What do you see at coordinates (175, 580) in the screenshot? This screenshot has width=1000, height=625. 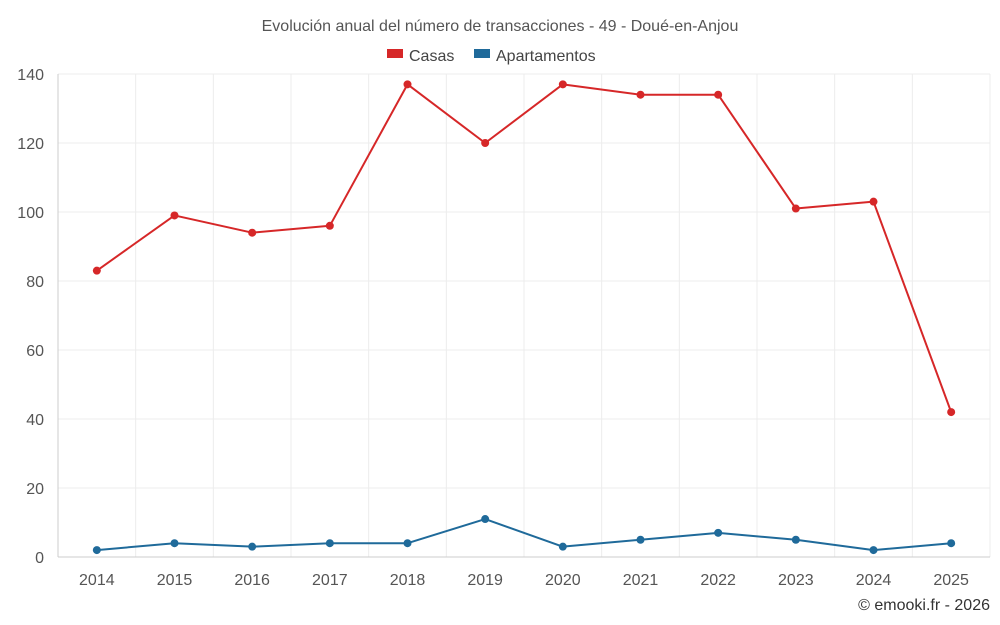 I see `x-tick-label: 2015` at bounding box center [175, 580].